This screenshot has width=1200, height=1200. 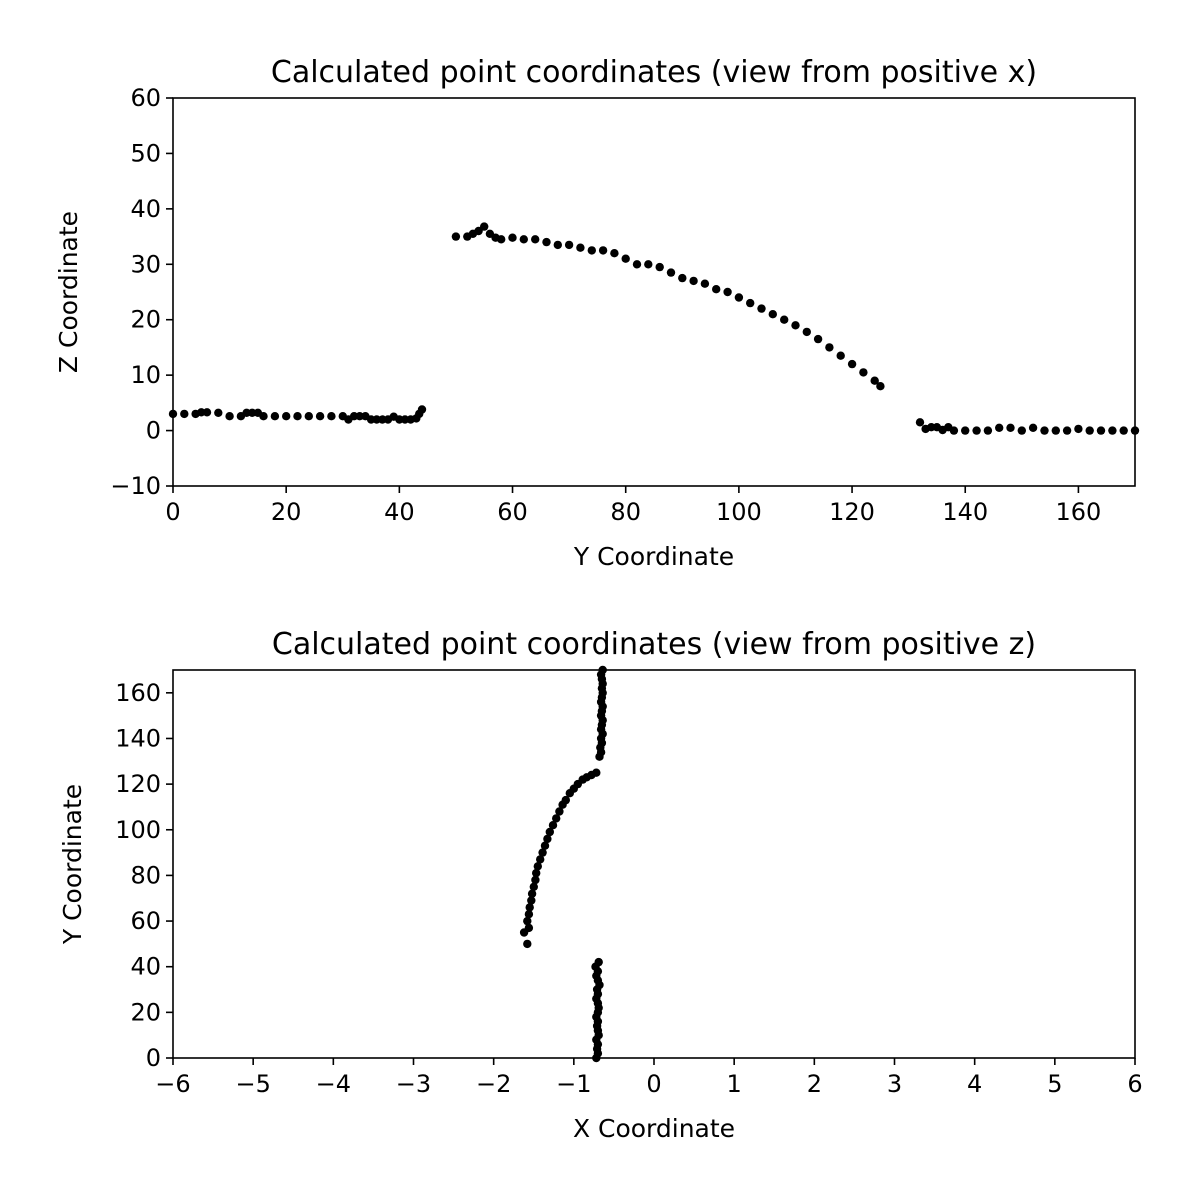 What do you see at coordinates (145, 320) in the screenshot?
I see `chart-top-y-tick-label: 20` at bounding box center [145, 320].